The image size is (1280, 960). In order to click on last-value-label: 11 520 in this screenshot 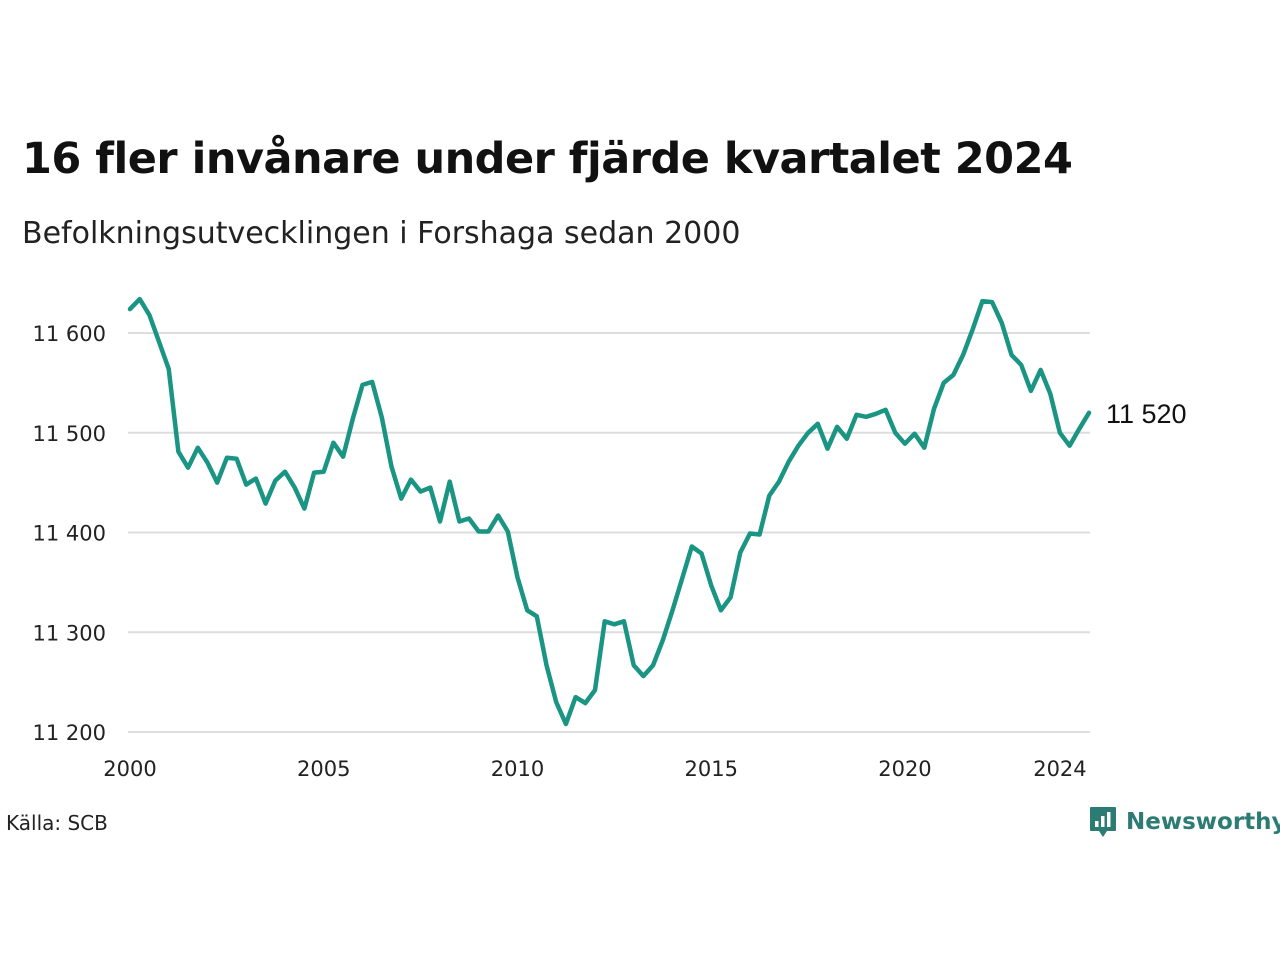, I will do `click(1146, 414)`.